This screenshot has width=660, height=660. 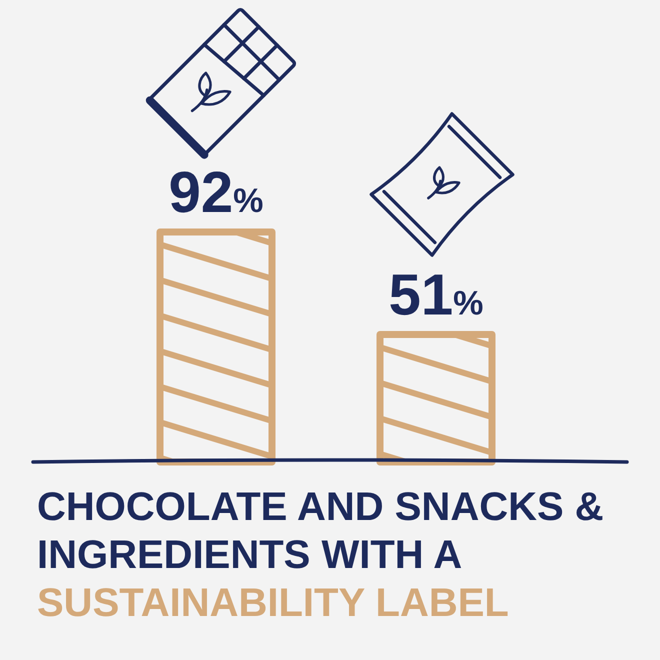 What do you see at coordinates (216, 192) in the screenshot?
I see `data-label: 92%` at bounding box center [216, 192].